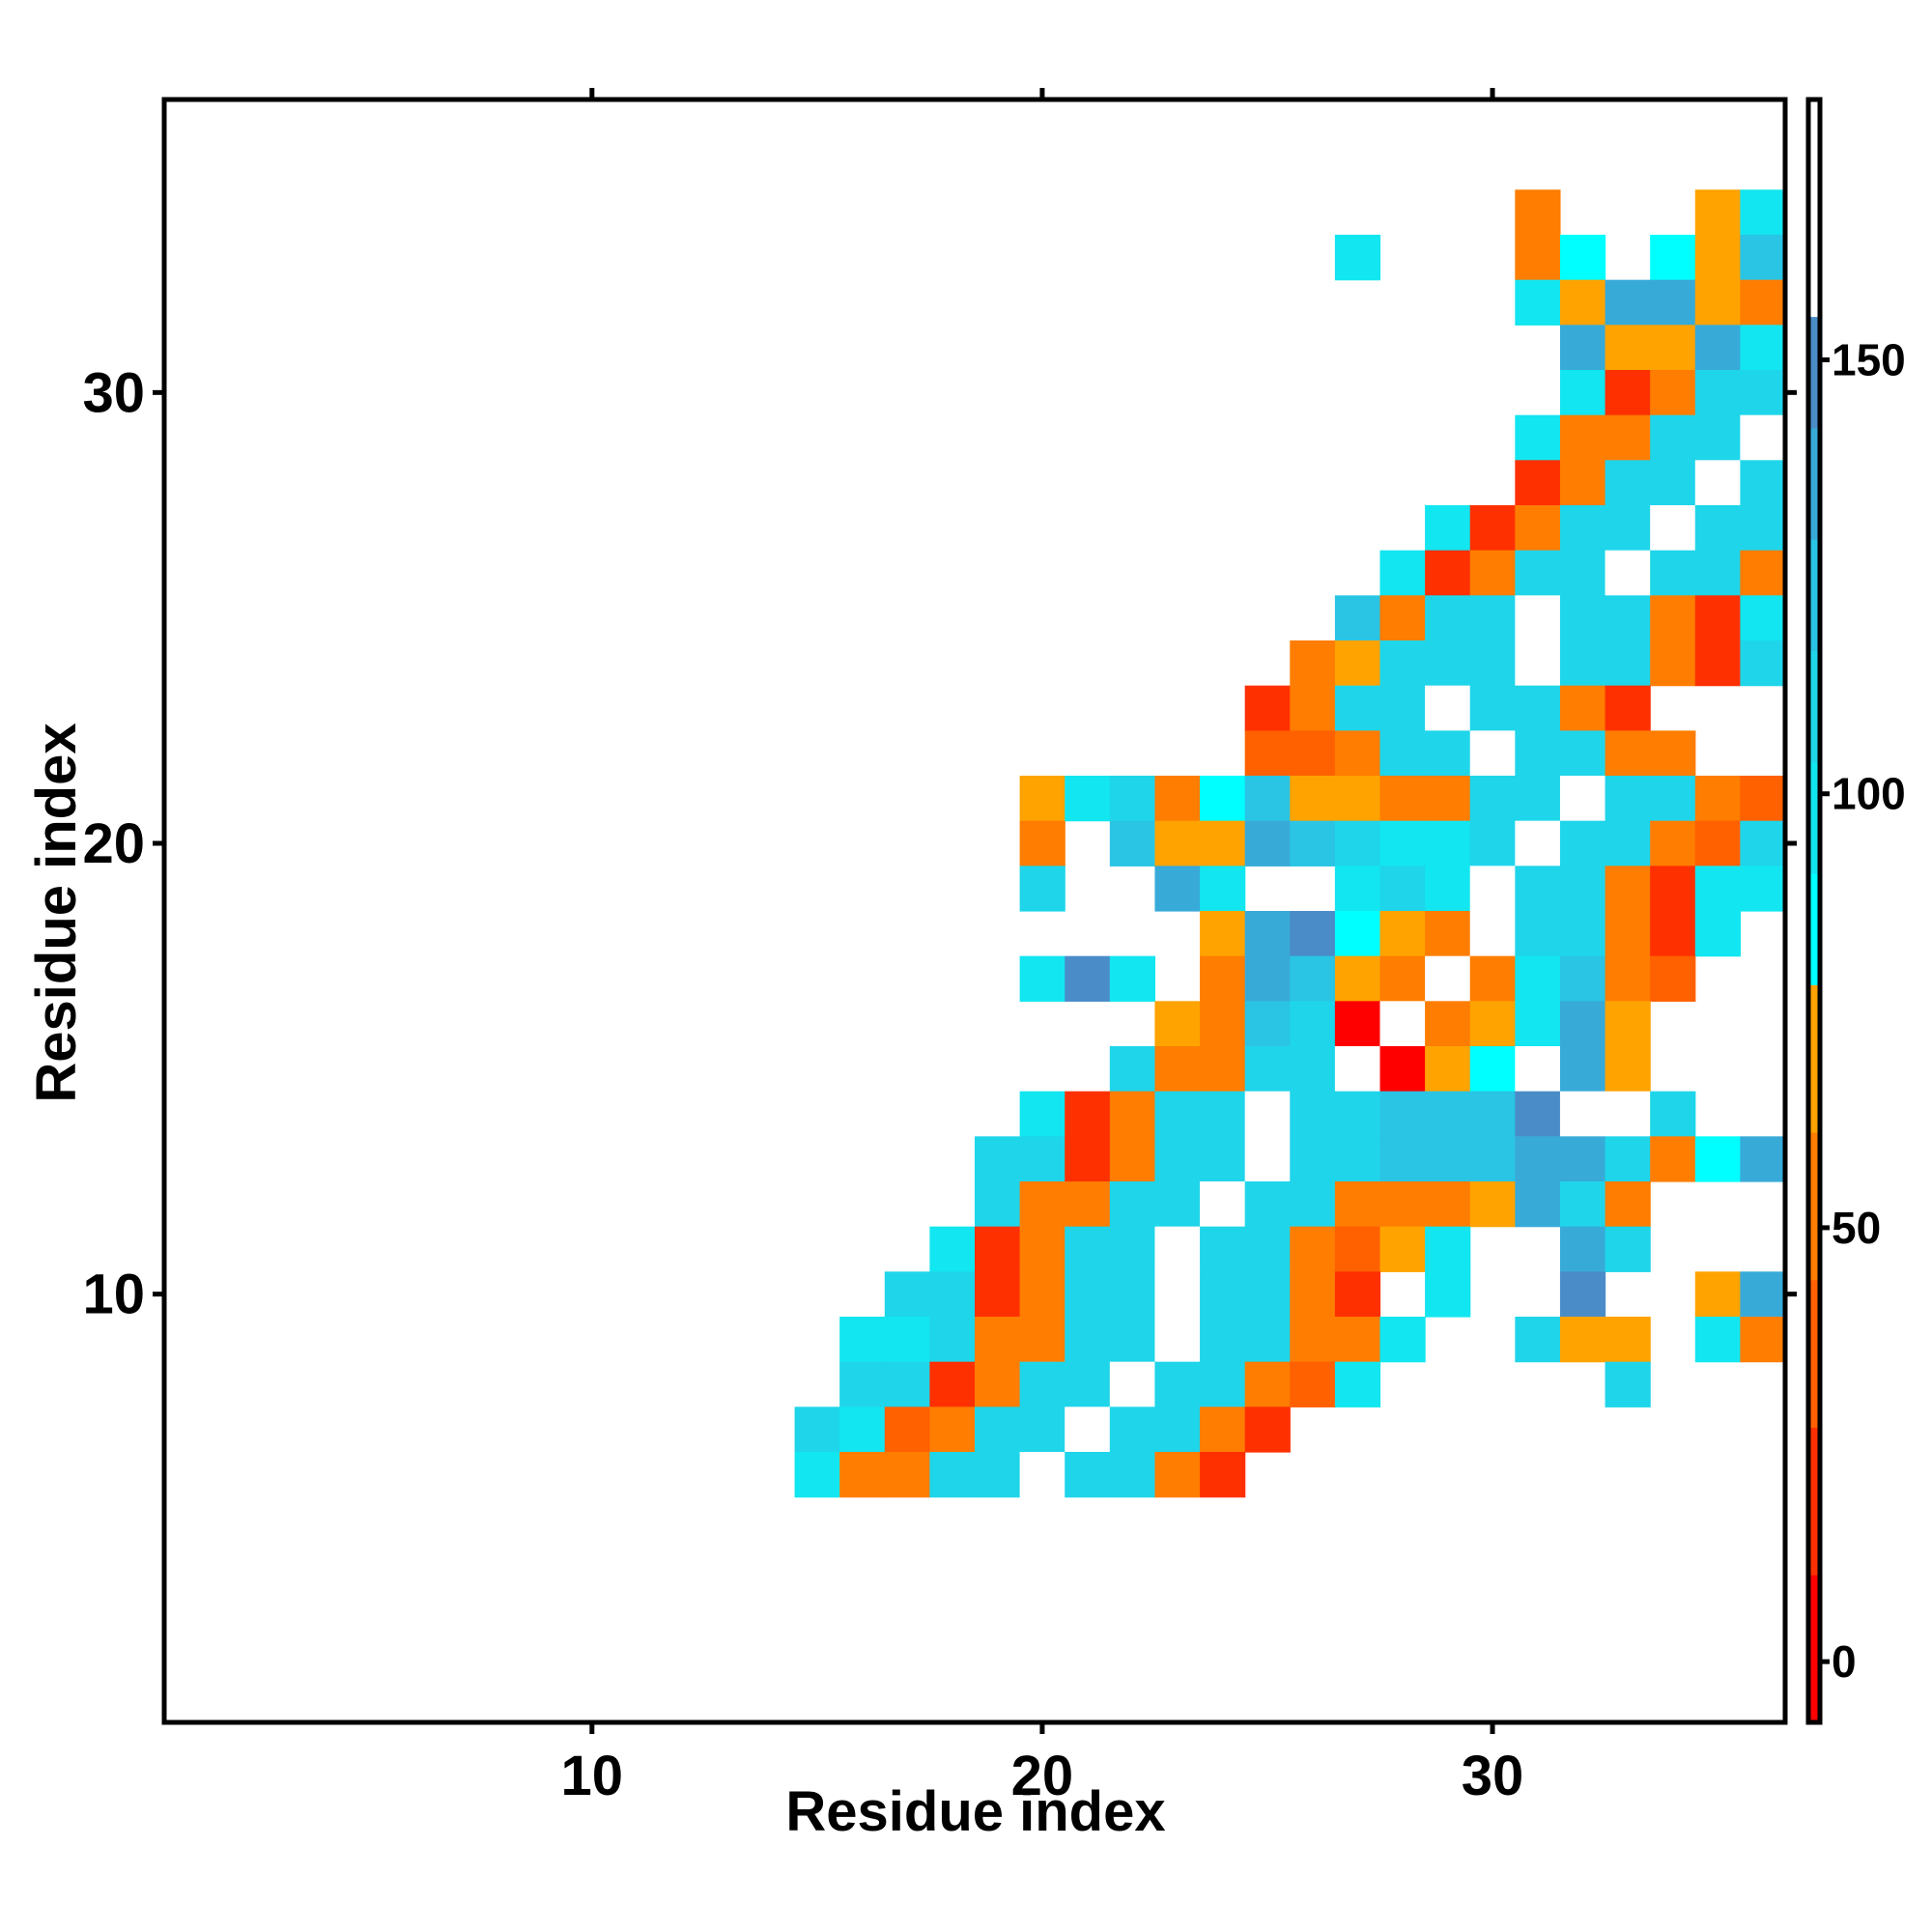 This screenshot has width=1932, height=1932. I want to click on x-tick-label: 20, so click(1042, 1776).